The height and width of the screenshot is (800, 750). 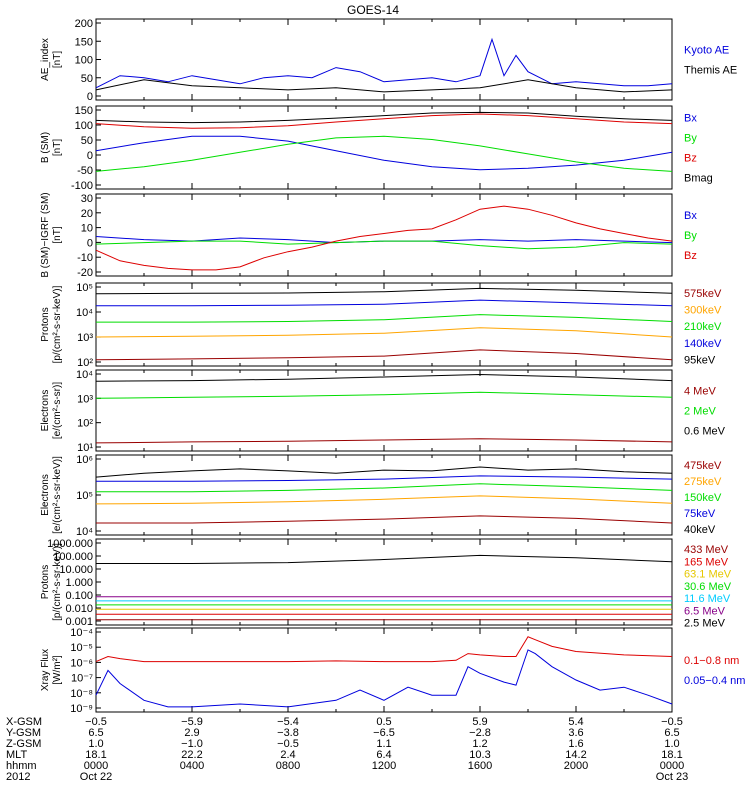 I want to click on y-axis-label: [e/(cm²-s-sr-keV)], so click(x=57, y=495).